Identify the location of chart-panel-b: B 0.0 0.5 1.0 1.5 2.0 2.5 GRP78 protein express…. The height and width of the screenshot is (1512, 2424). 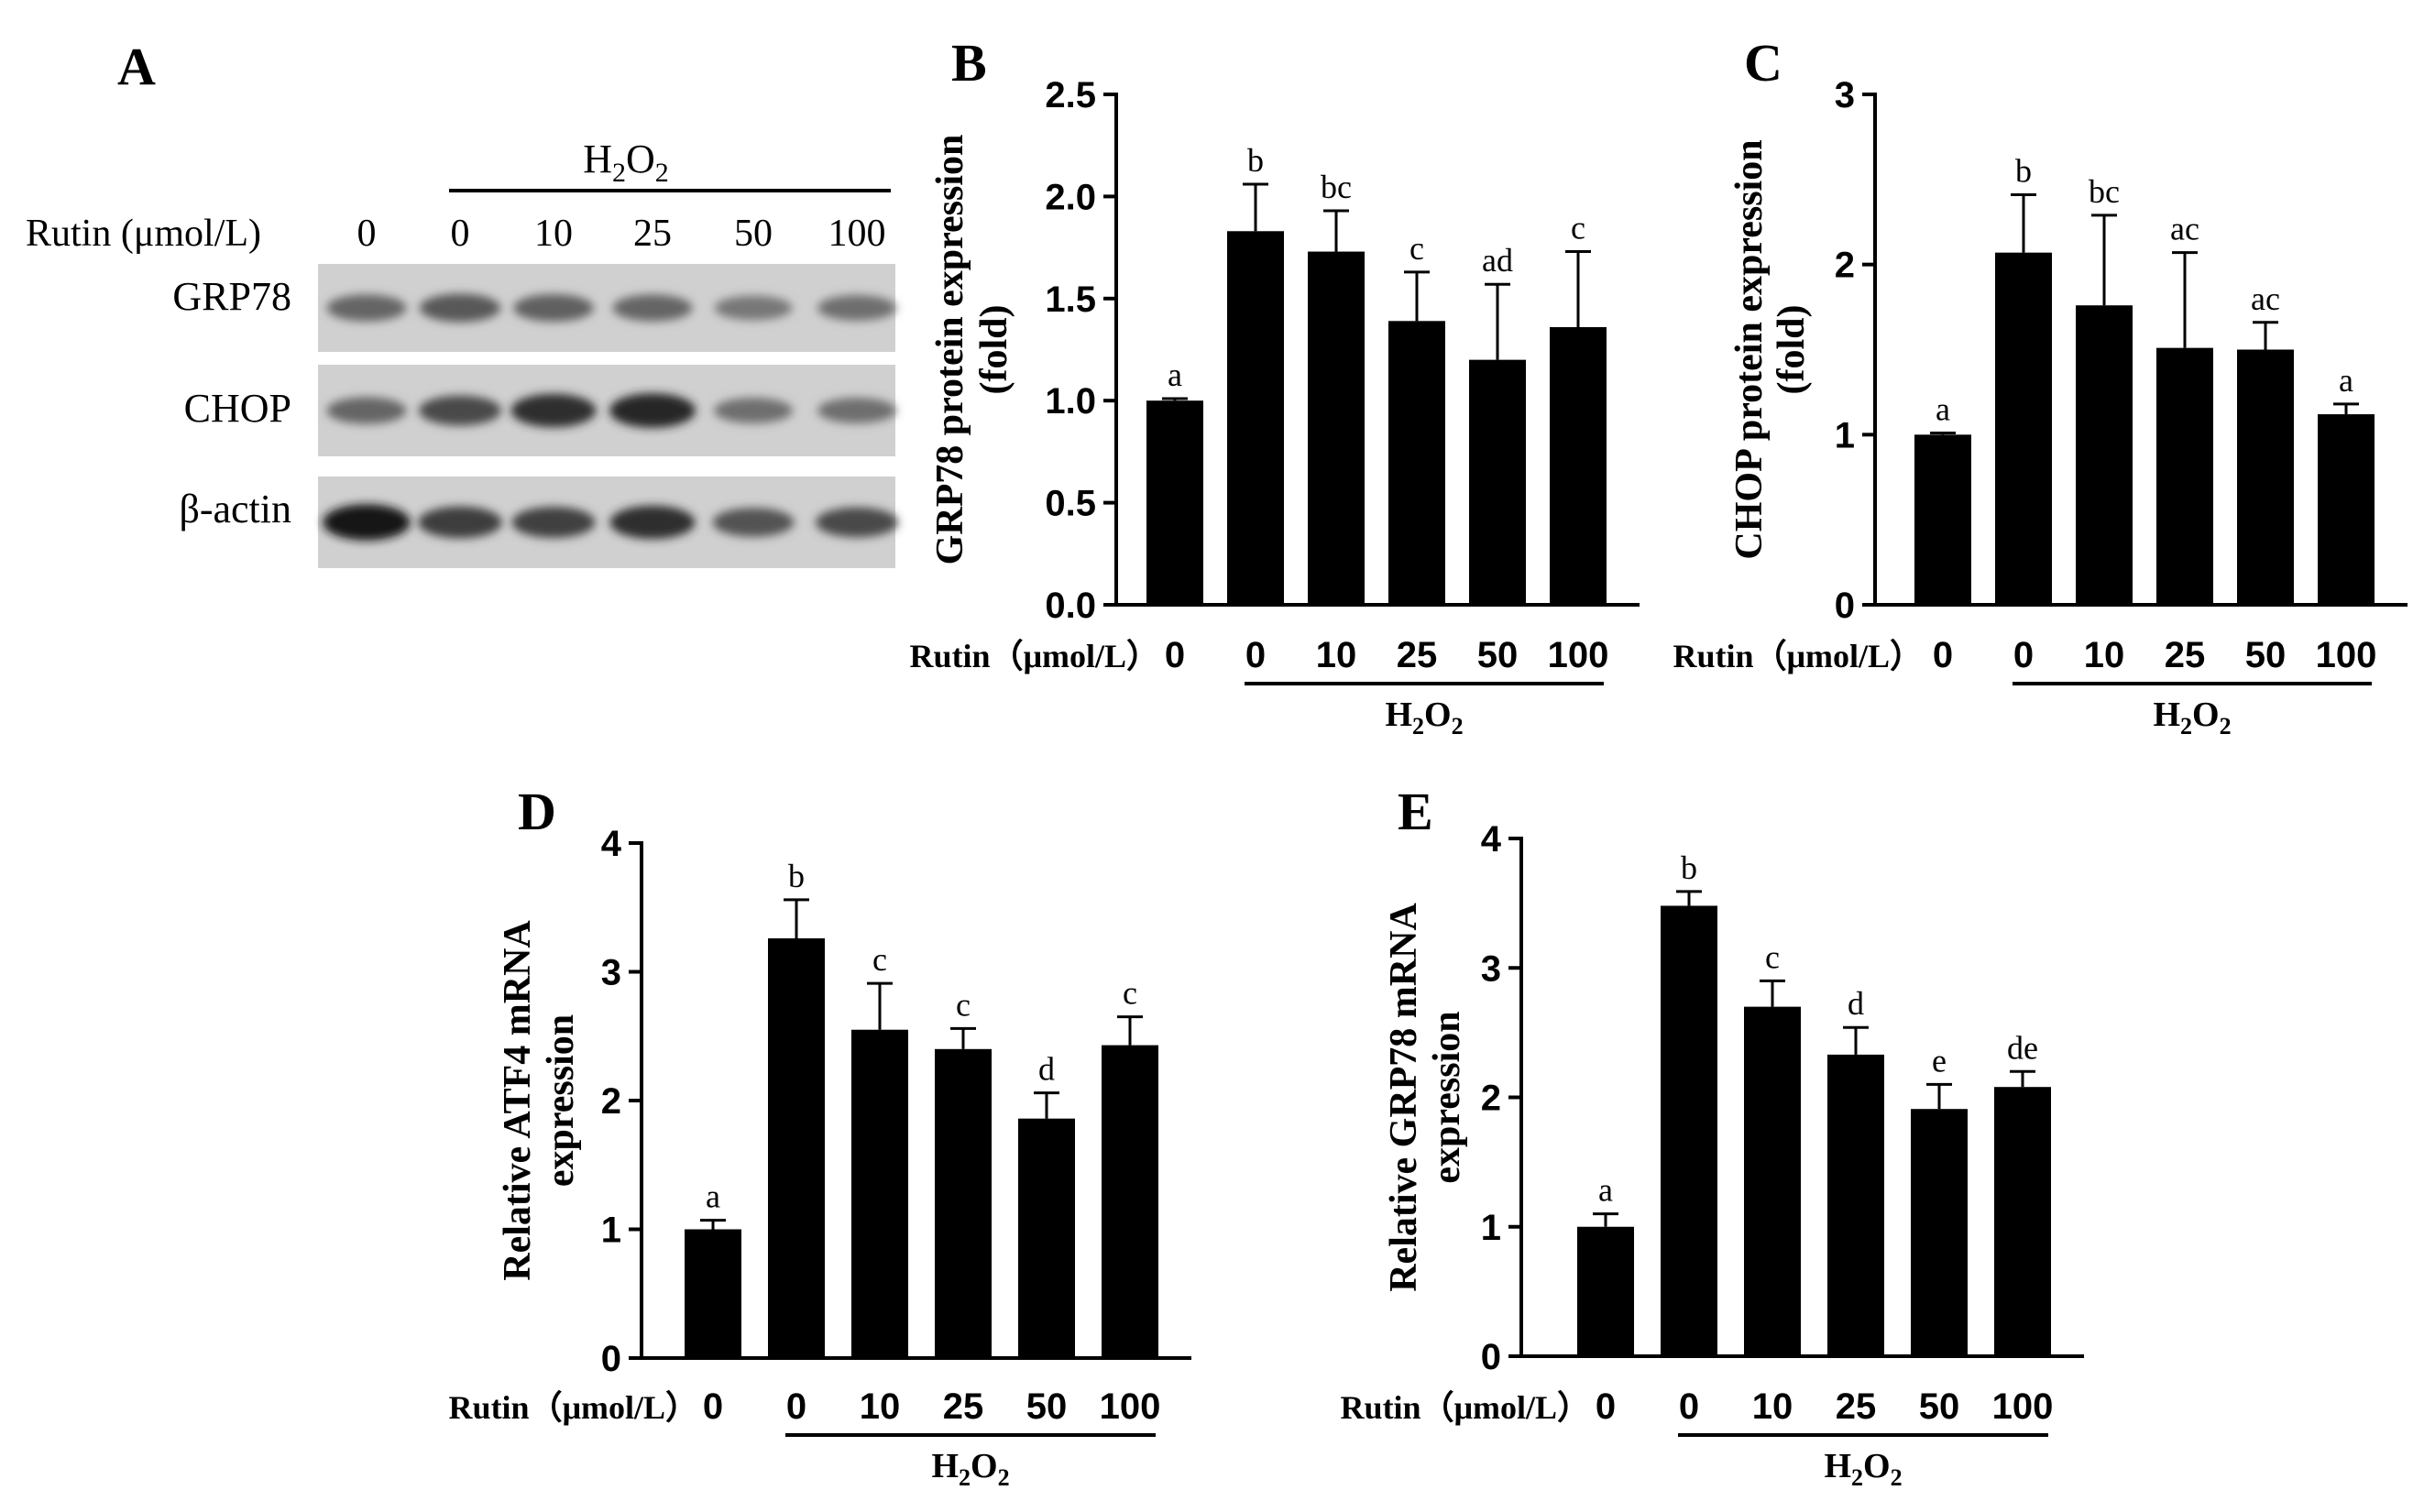
(1275, 386).